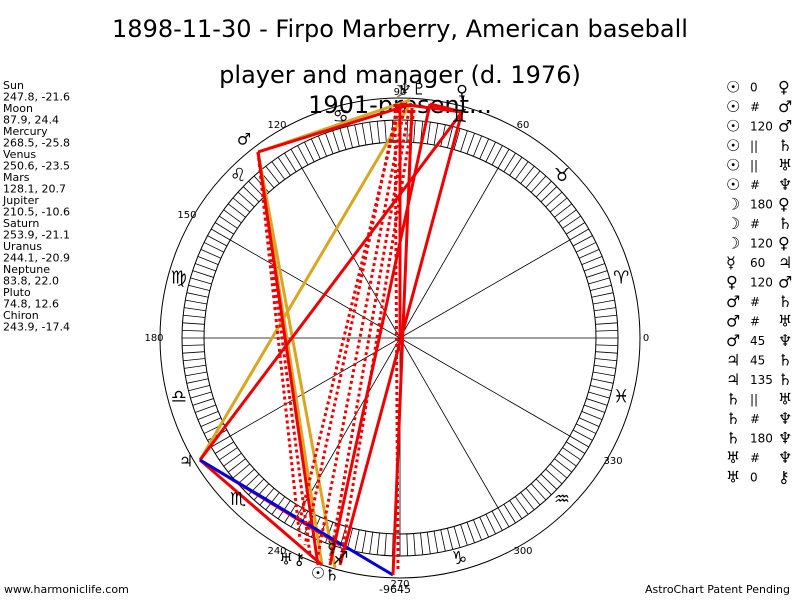  Describe the element at coordinates (332, 547) in the screenshot. I see `planet-glyph: ☿` at that location.